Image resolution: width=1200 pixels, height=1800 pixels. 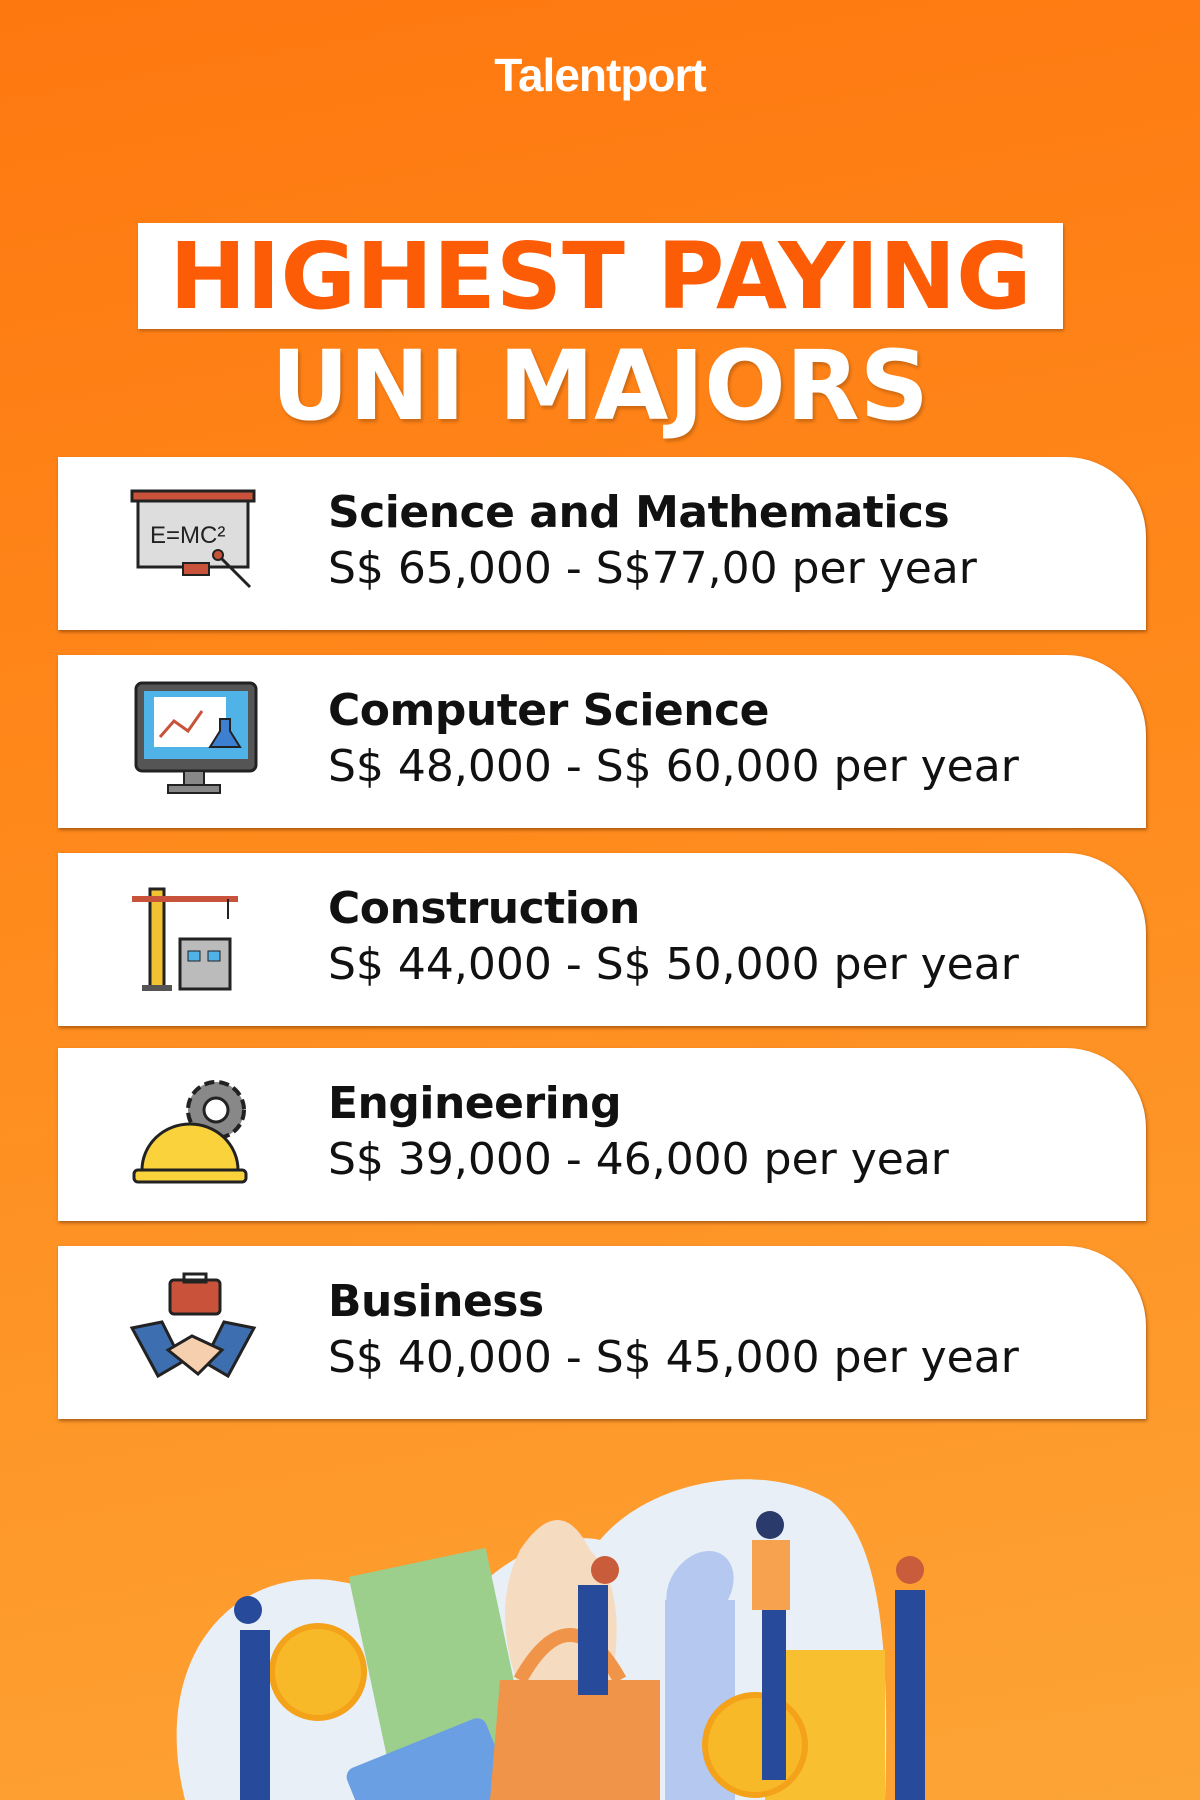 What do you see at coordinates (600, 75) in the screenshot?
I see `brand-logo: Talentport` at bounding box center [600, 75].